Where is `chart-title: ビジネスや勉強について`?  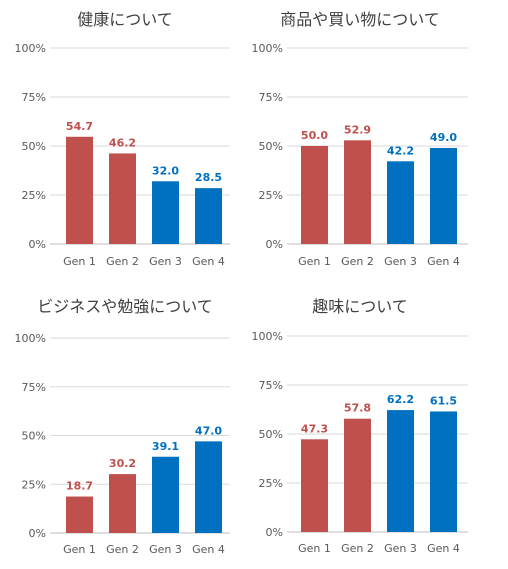 chart-title: ビジネスや勉強について is located at coordinates (125, 306).